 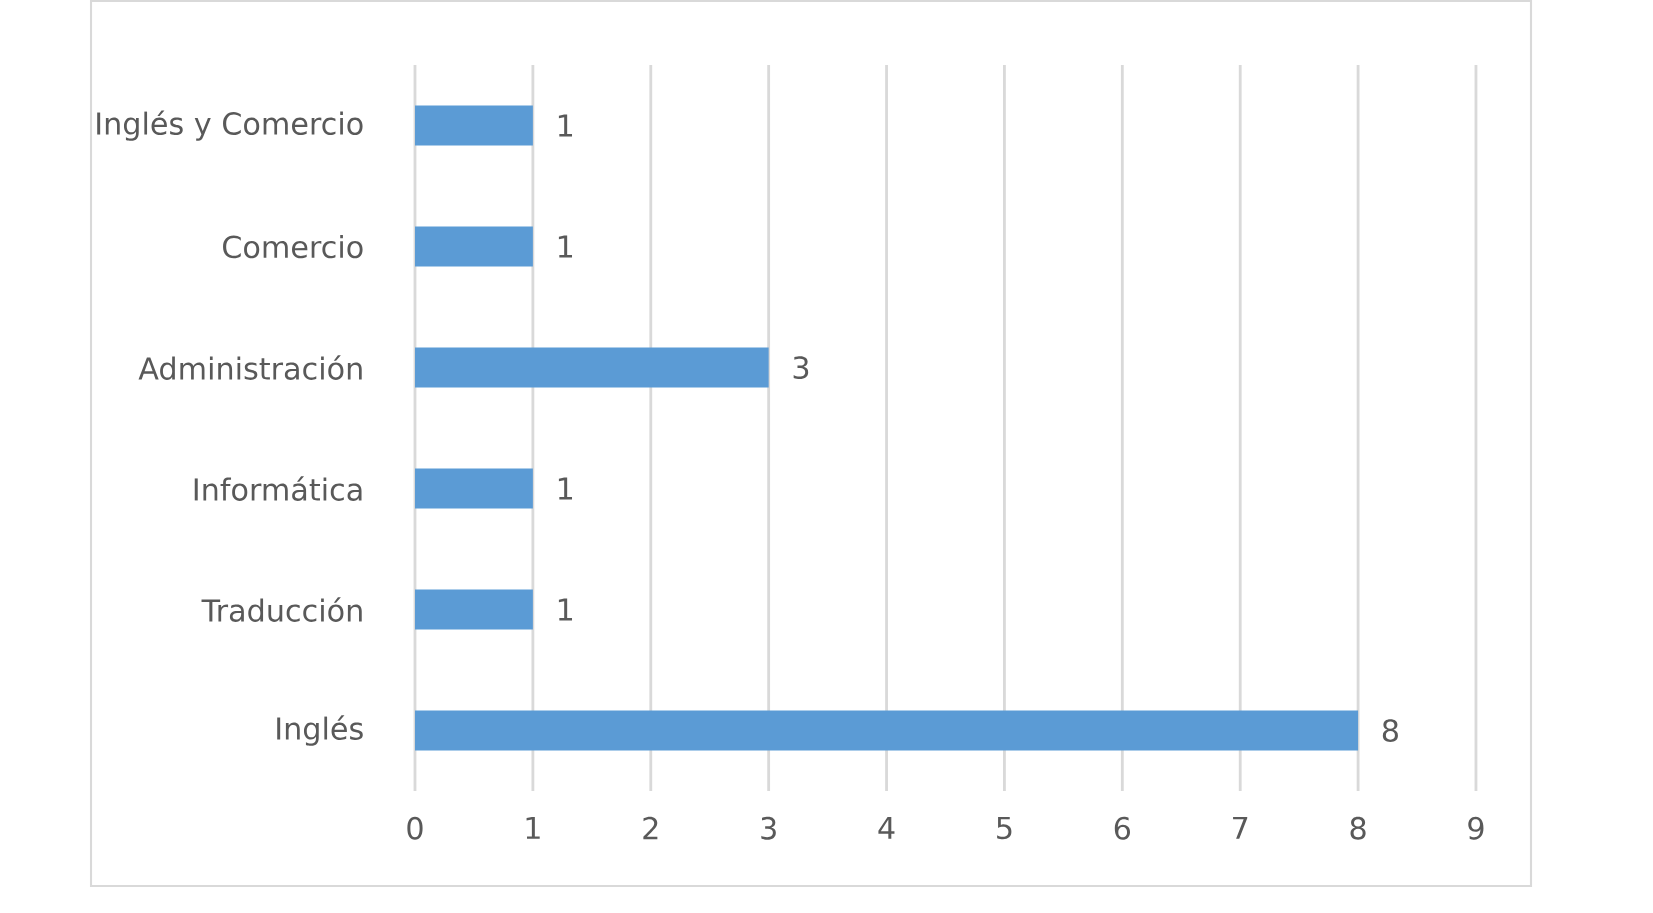 I want to click on x-tick-label: 5, so click(x=1004, y=828).